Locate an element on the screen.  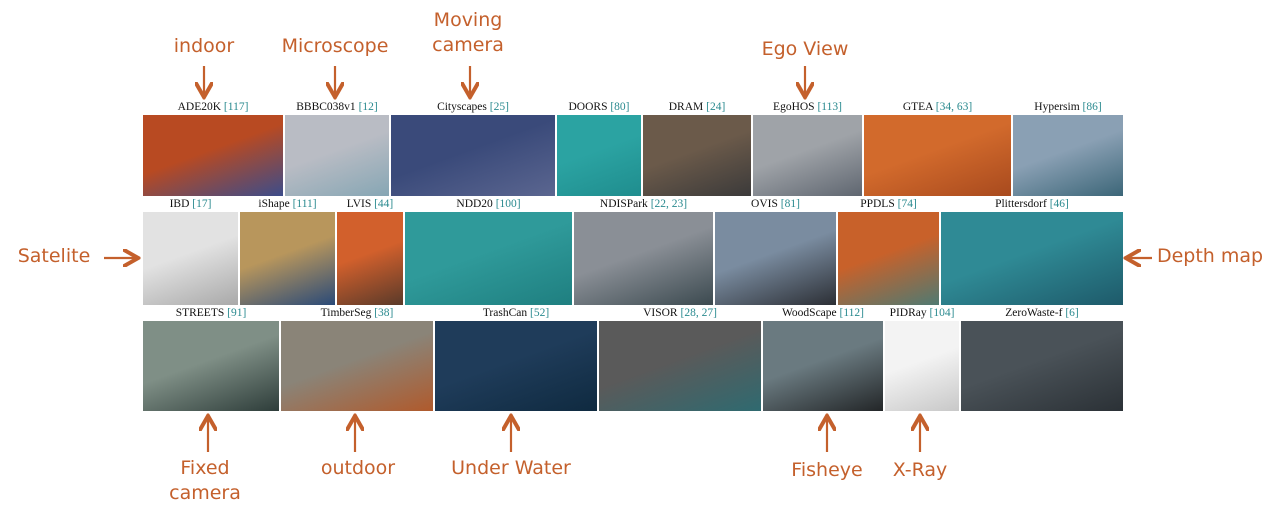
dataset-name: TimberSeg is located at coordinates (346, 313).